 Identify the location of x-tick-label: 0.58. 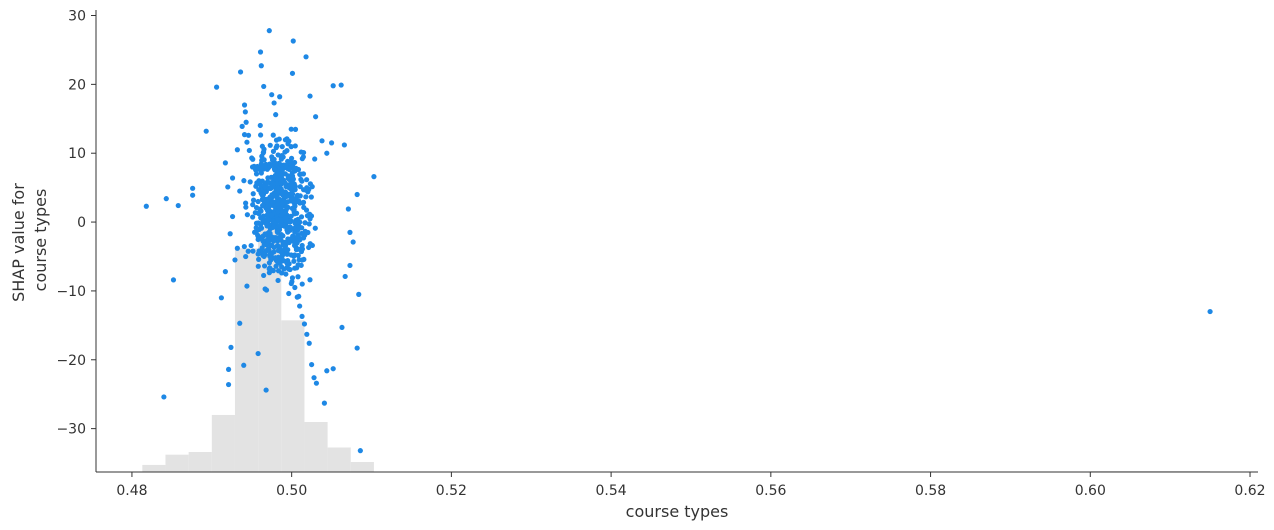
(930, 491).